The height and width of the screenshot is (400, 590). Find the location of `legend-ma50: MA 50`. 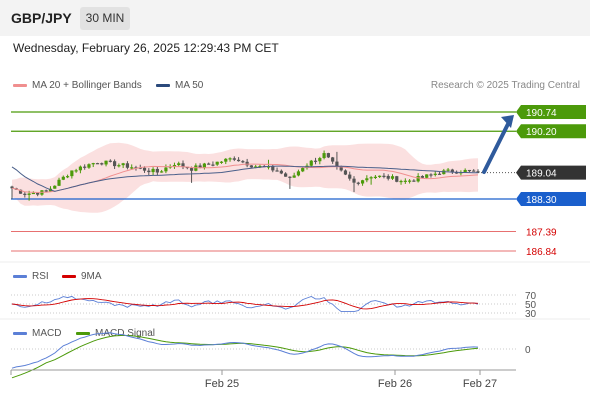

legend-ma50: MA 50 is located at coordinates (179, 85).